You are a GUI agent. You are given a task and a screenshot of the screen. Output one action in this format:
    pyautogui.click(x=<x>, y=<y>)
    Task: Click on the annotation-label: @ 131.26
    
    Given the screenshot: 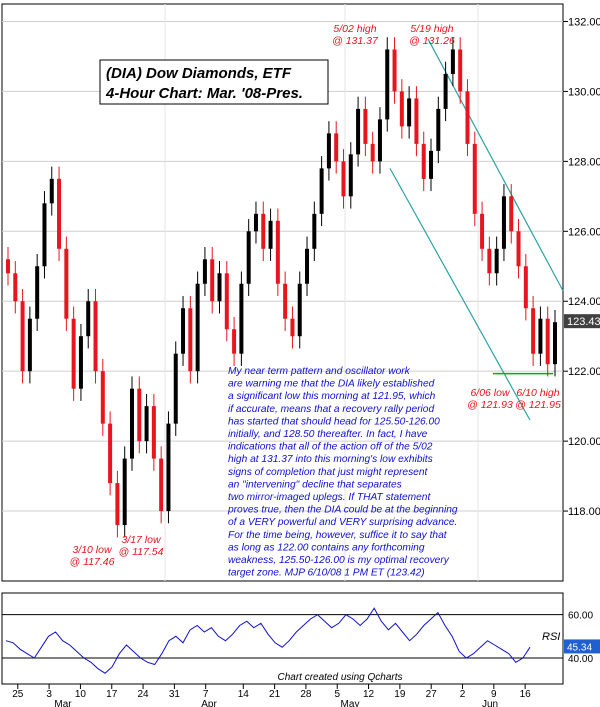 What is the action you would take?
    pyautogui.click(x=432, y=41)
    